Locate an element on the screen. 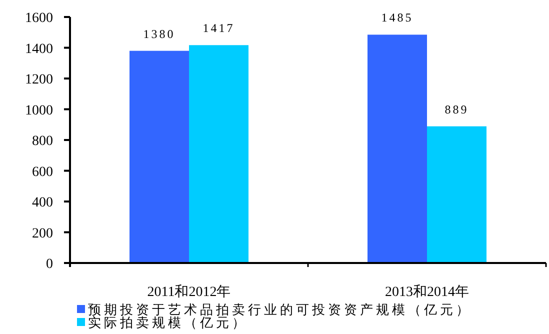  y-tick-label: 0 is located at coordinates (49, 264).